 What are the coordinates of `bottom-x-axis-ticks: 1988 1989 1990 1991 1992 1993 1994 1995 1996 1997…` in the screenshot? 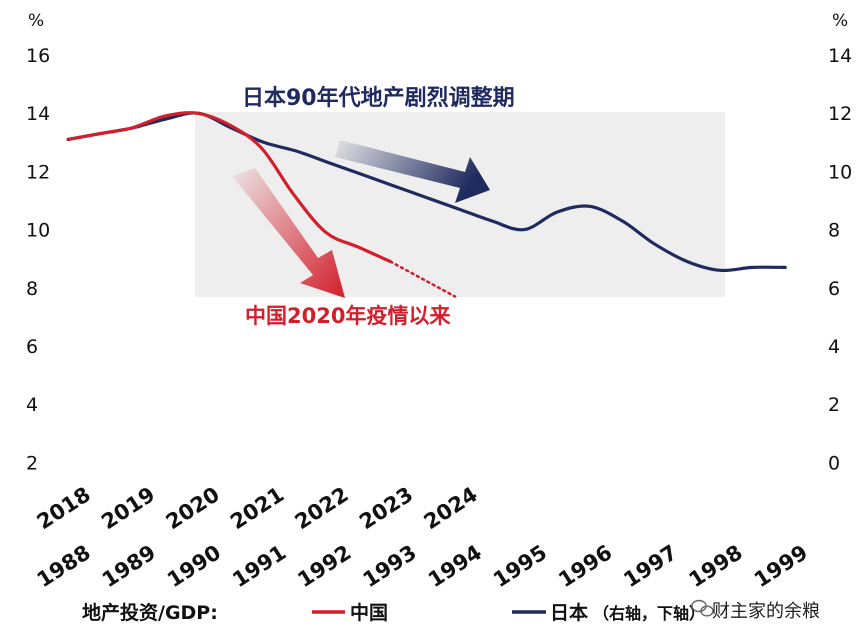 It's located at (422, 566).